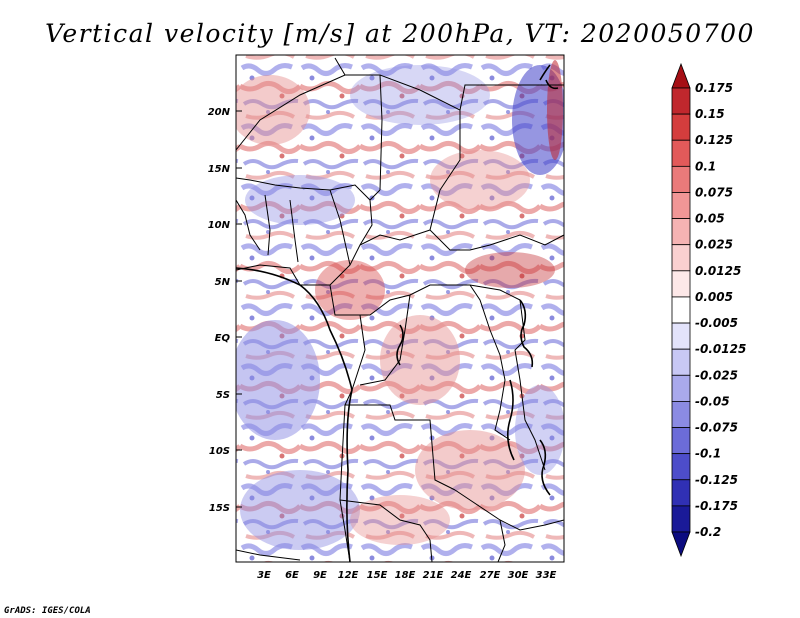 The height and width of the screenshot is (618, 800). Describe the element at coordinates (292, 575) in the screenshot. I see `lon-label: 6E` at that location.